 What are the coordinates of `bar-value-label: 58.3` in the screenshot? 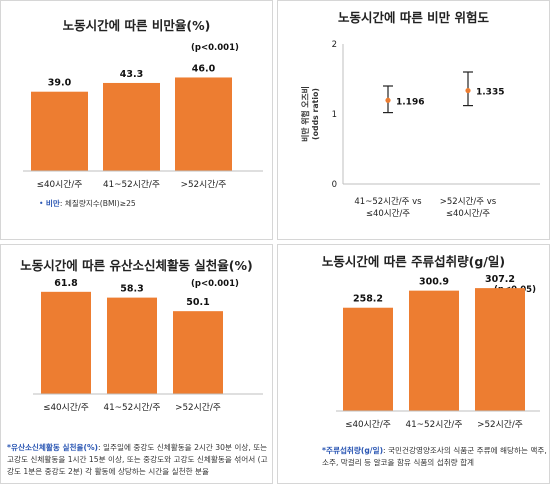 It's located at (131, 289).